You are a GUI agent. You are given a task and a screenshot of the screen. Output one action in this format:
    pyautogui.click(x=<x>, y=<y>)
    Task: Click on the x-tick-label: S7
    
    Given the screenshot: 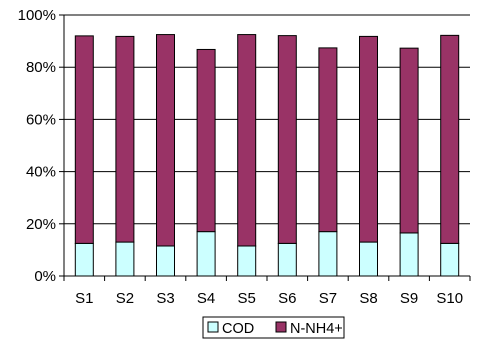 What is the action you would take?
    pyautogui.click(x=328, y=298)
    